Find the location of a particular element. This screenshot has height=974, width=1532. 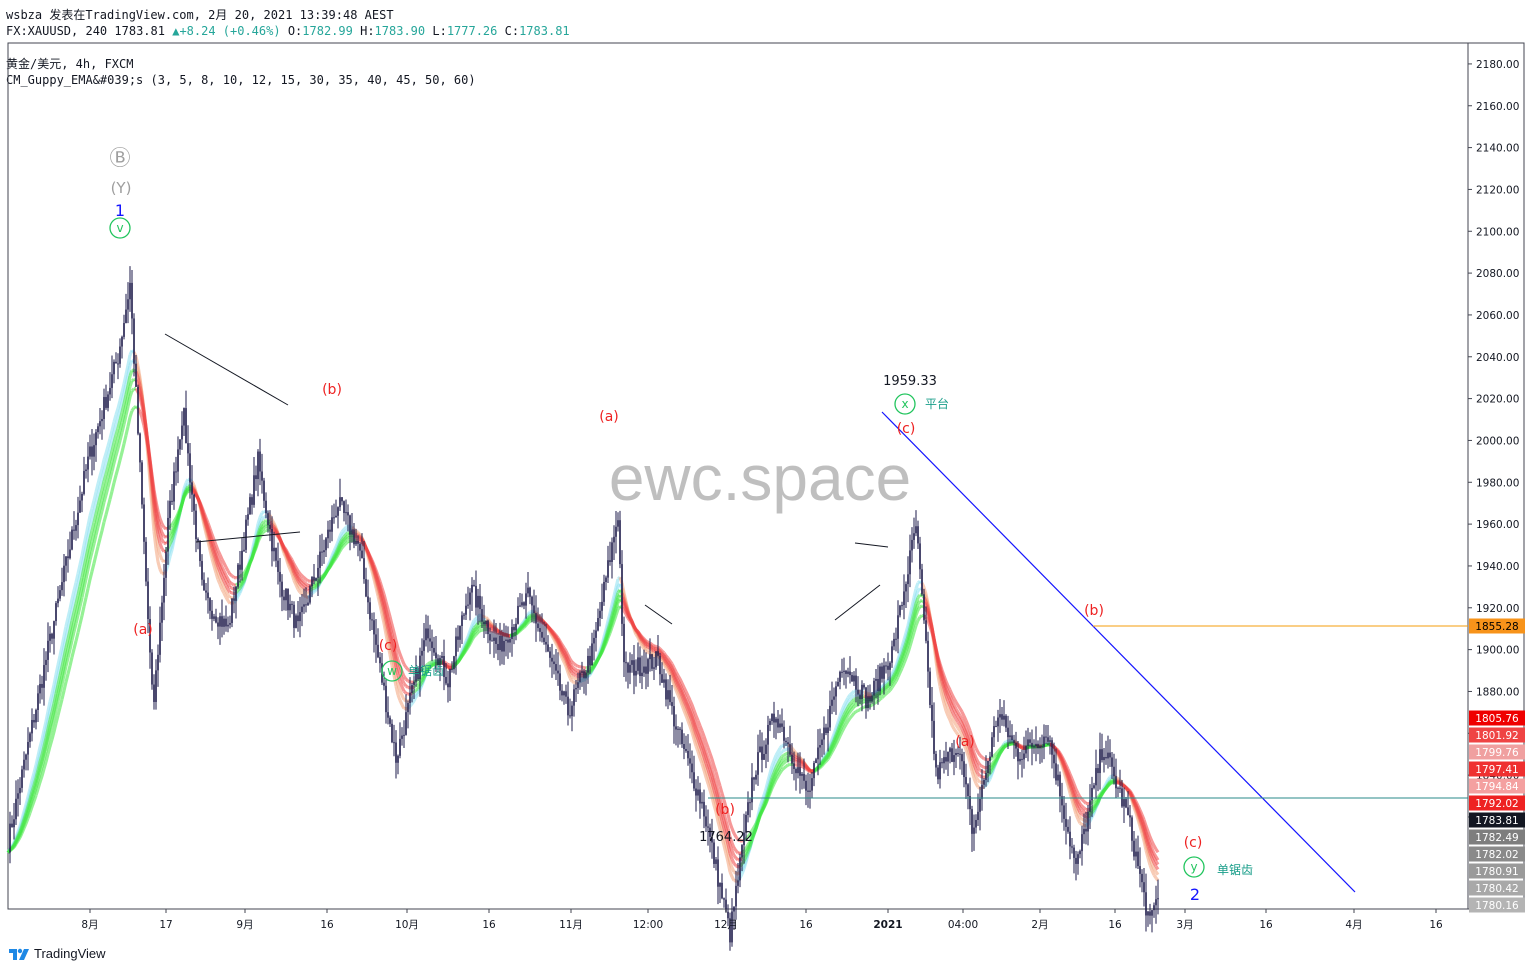

wave-label: v is located at coordinates (119, 228).